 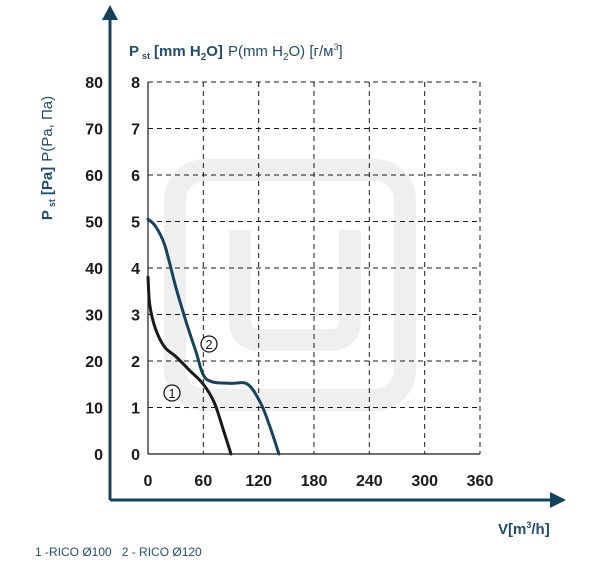 I want to click on y-tick-pa-label: 80, so click(x=94, y=83).